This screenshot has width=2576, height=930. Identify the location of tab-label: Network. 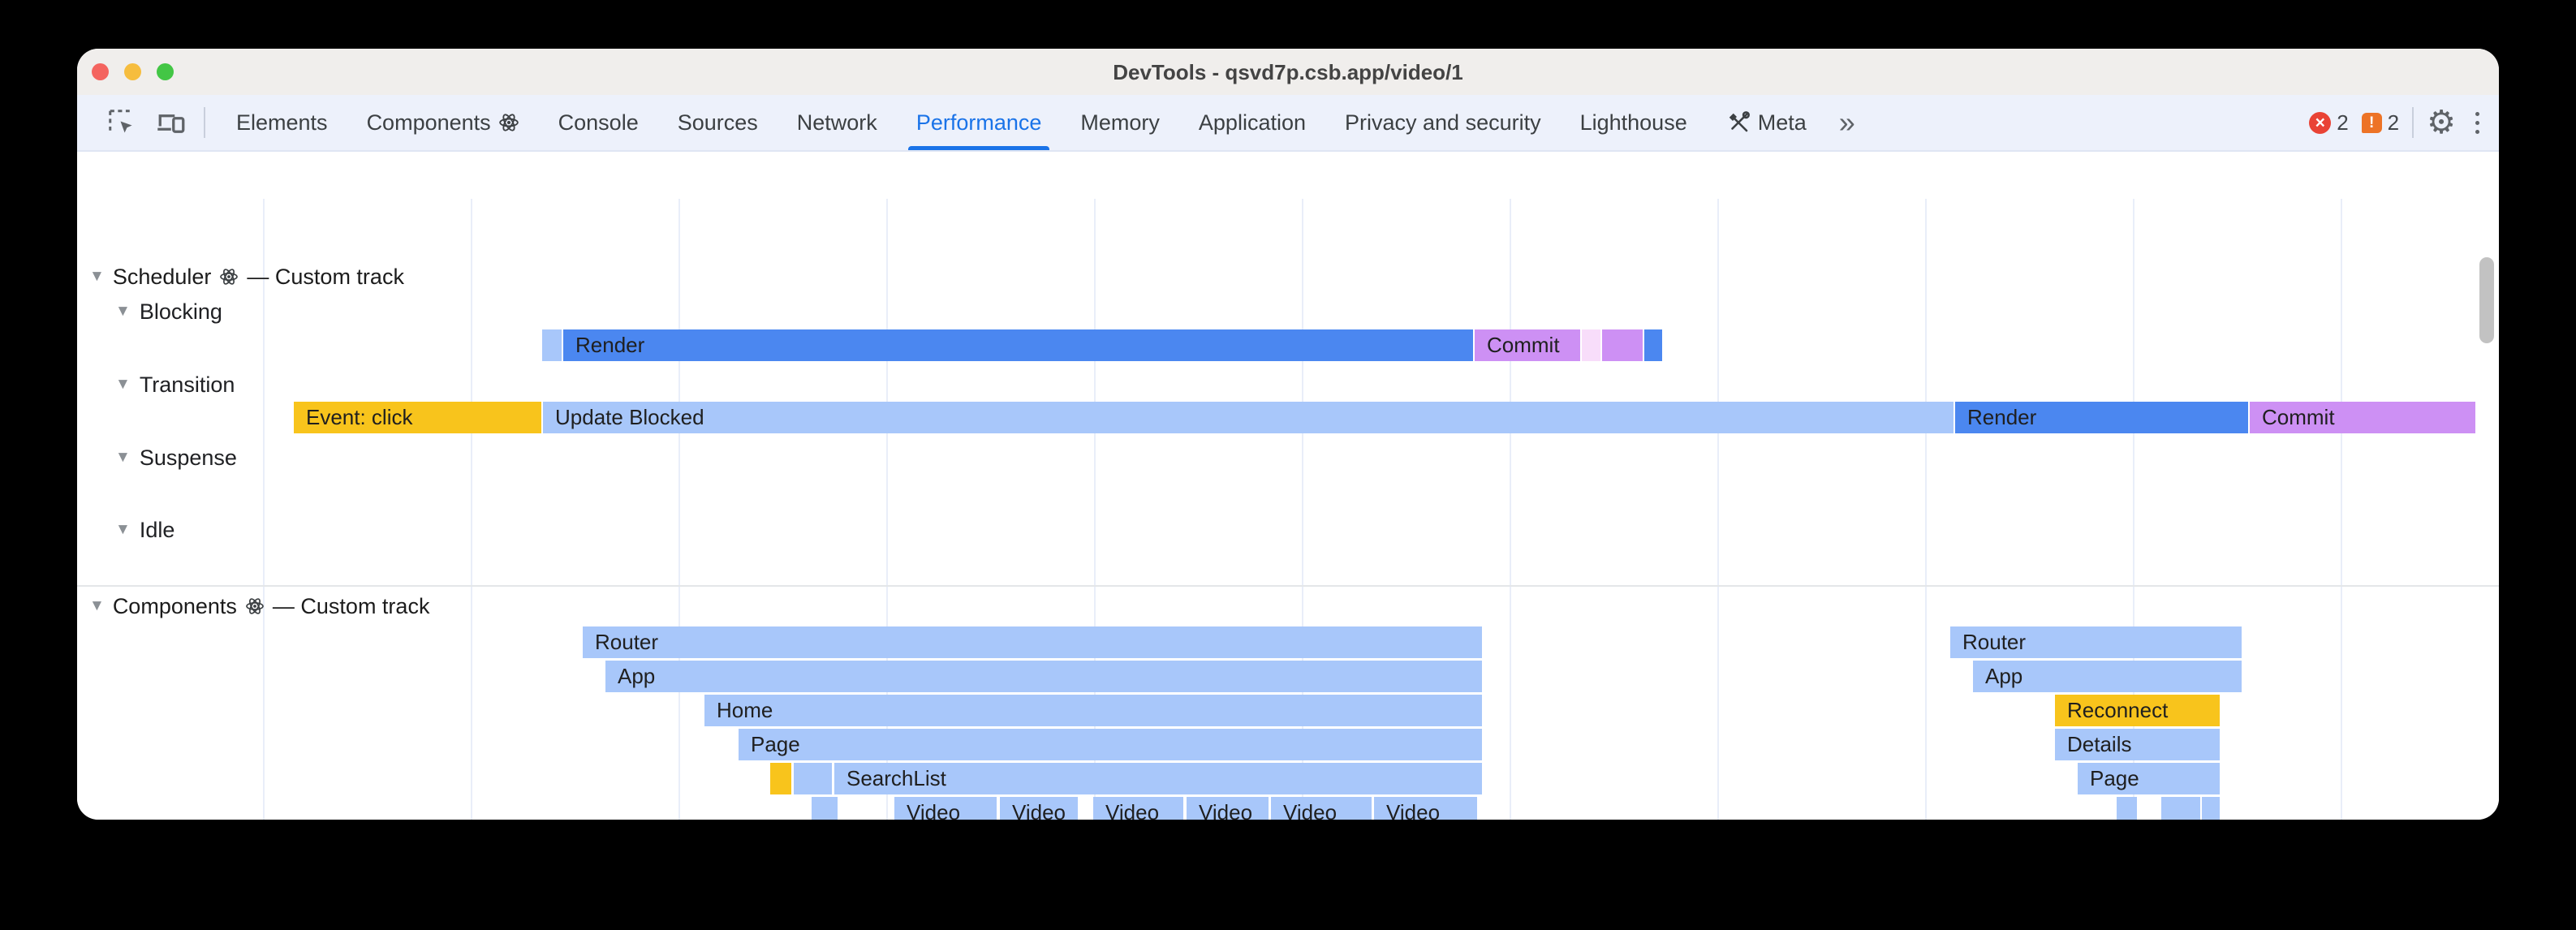
(836, 122).